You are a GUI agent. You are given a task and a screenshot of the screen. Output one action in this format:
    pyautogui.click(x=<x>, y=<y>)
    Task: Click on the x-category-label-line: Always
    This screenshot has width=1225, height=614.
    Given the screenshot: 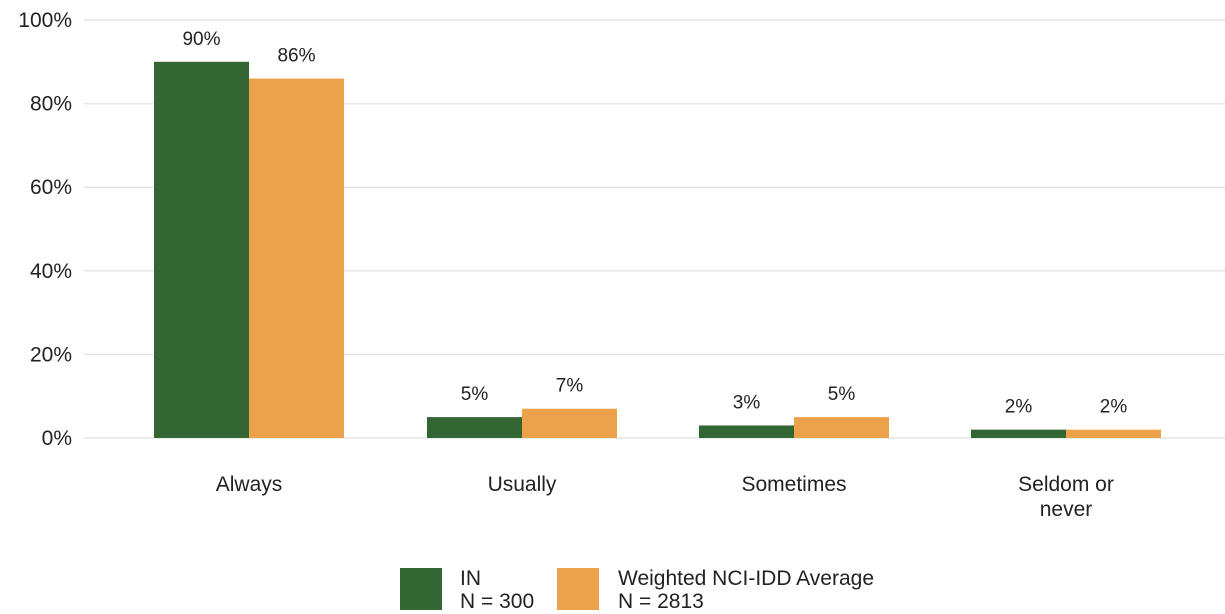 What is the action you would take?
    pyautogui.click(x=249, y=484)
    